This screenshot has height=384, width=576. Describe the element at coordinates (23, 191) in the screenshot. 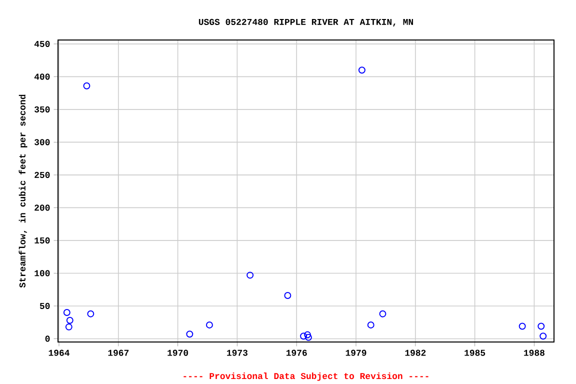

I see `y-axis-title: Streamflow, in cubic feet per second` at that location.